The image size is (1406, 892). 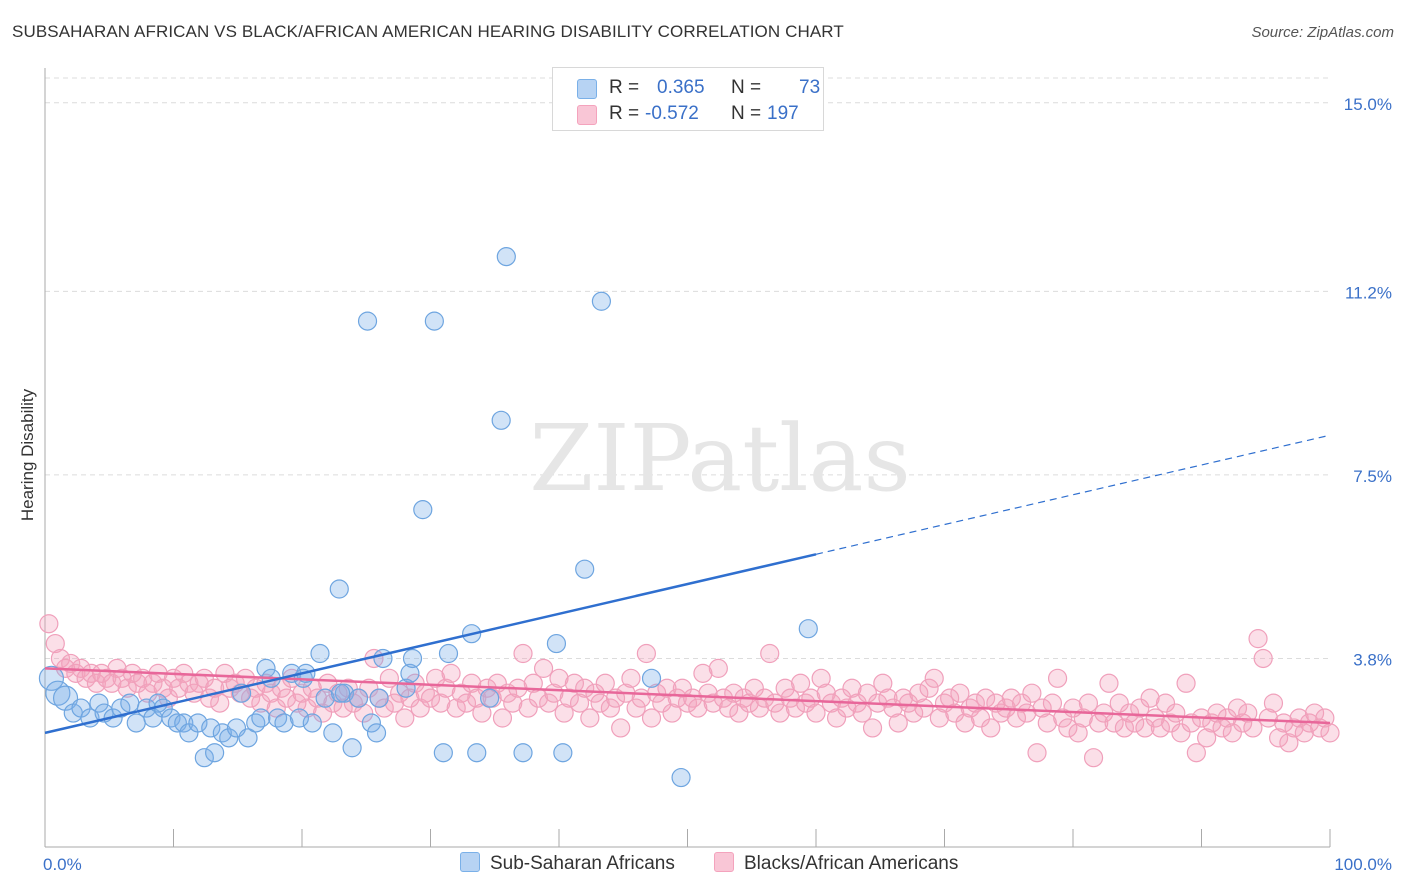 What do you see at coordinates (624, 87) in the screenshot?
I see `legend-r-label: R =` at bounding box center [624, 87].